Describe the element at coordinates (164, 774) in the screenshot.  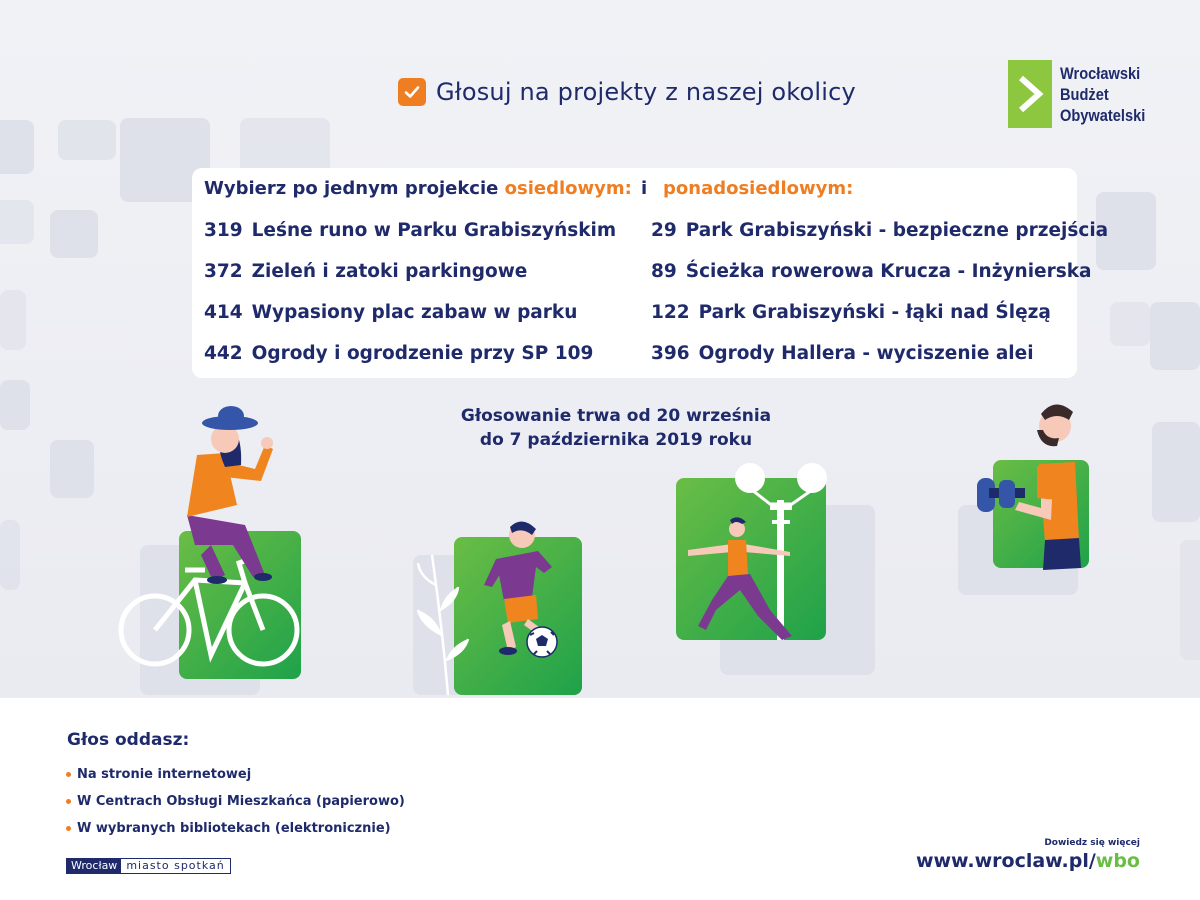
I see `vote-method-label: Na stronie internetowej` at that location.